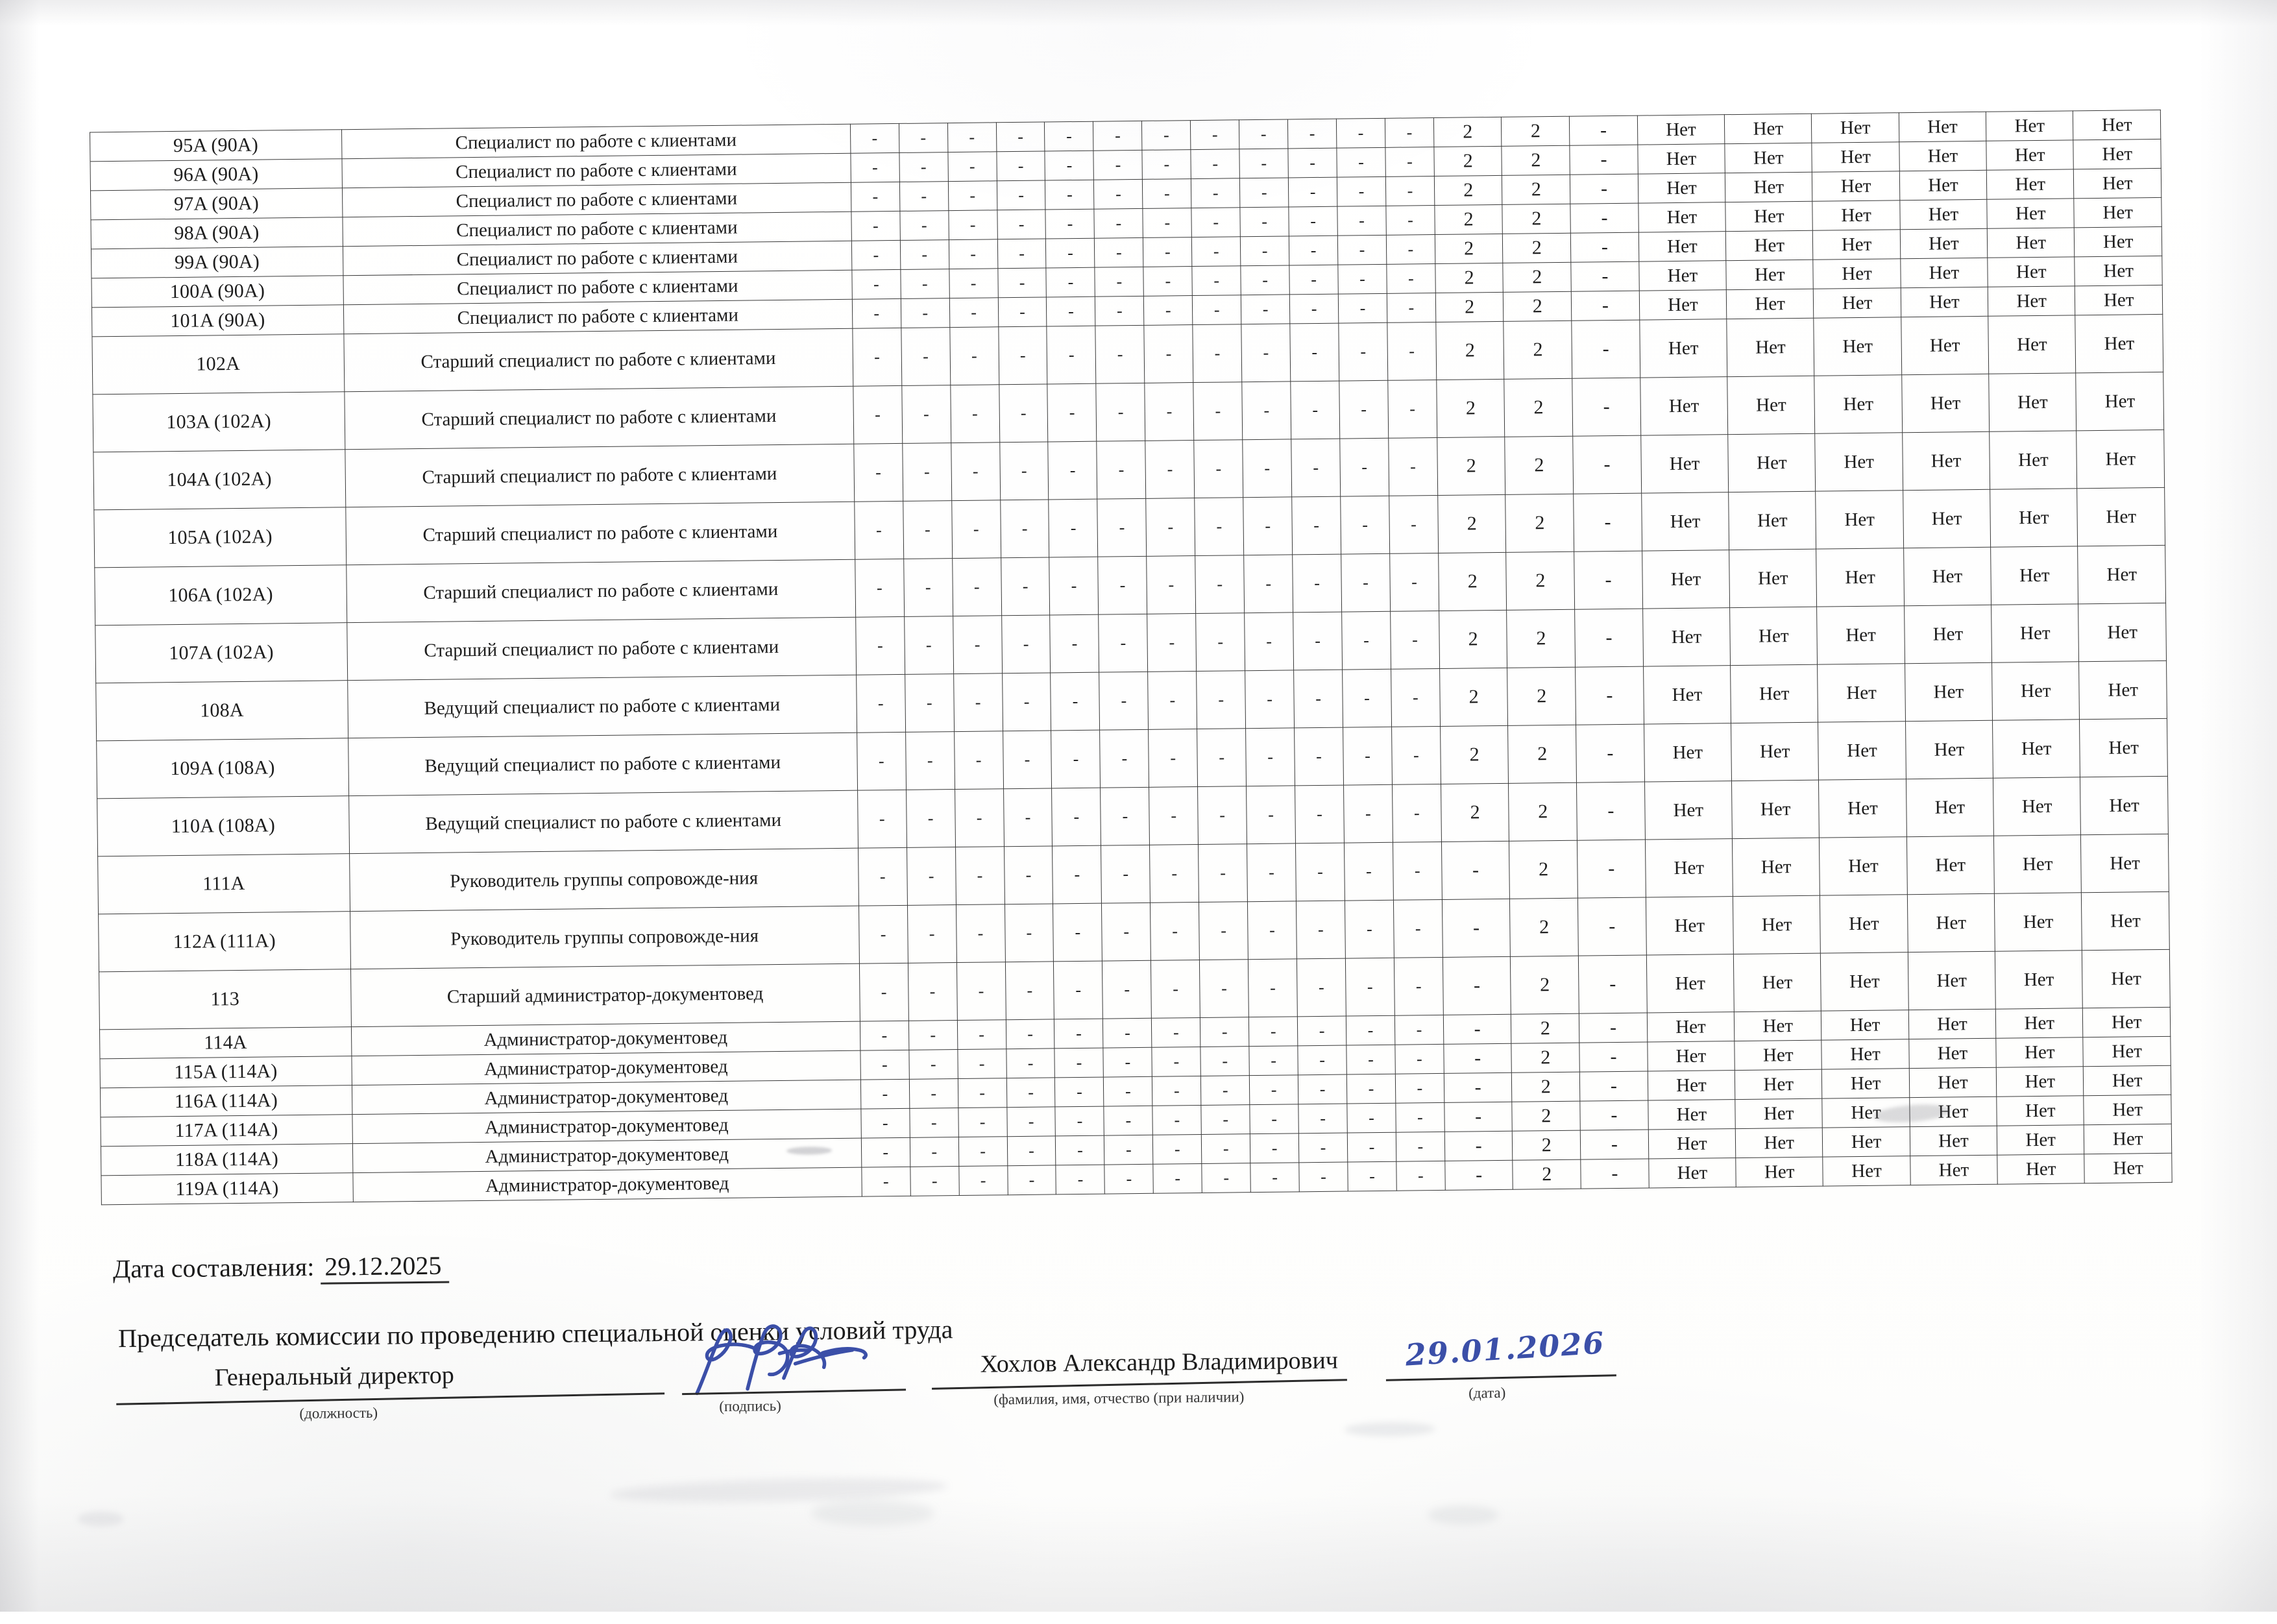  Describe the element at coordinates (227, 1159) in the screenshot. I see `workplace-number-cell: 118A (114A)` at that location.